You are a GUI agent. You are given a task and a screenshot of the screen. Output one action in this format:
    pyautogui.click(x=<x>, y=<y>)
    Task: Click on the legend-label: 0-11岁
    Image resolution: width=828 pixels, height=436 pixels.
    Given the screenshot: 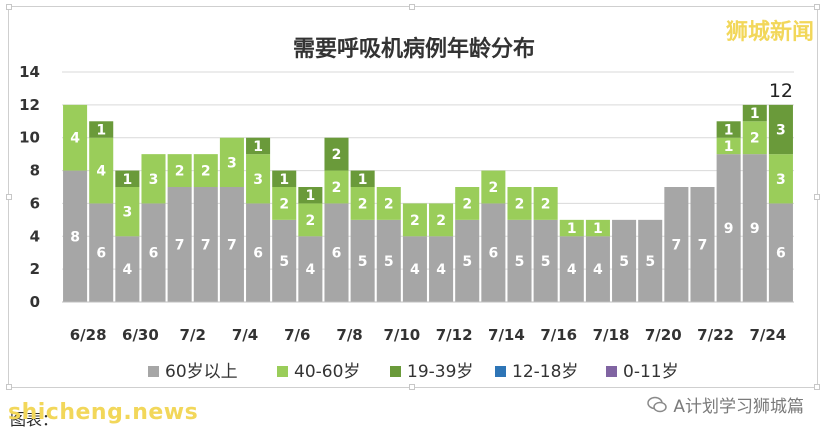 What is the action you would take?
    pyautogui.click(x=651, y=372)
    